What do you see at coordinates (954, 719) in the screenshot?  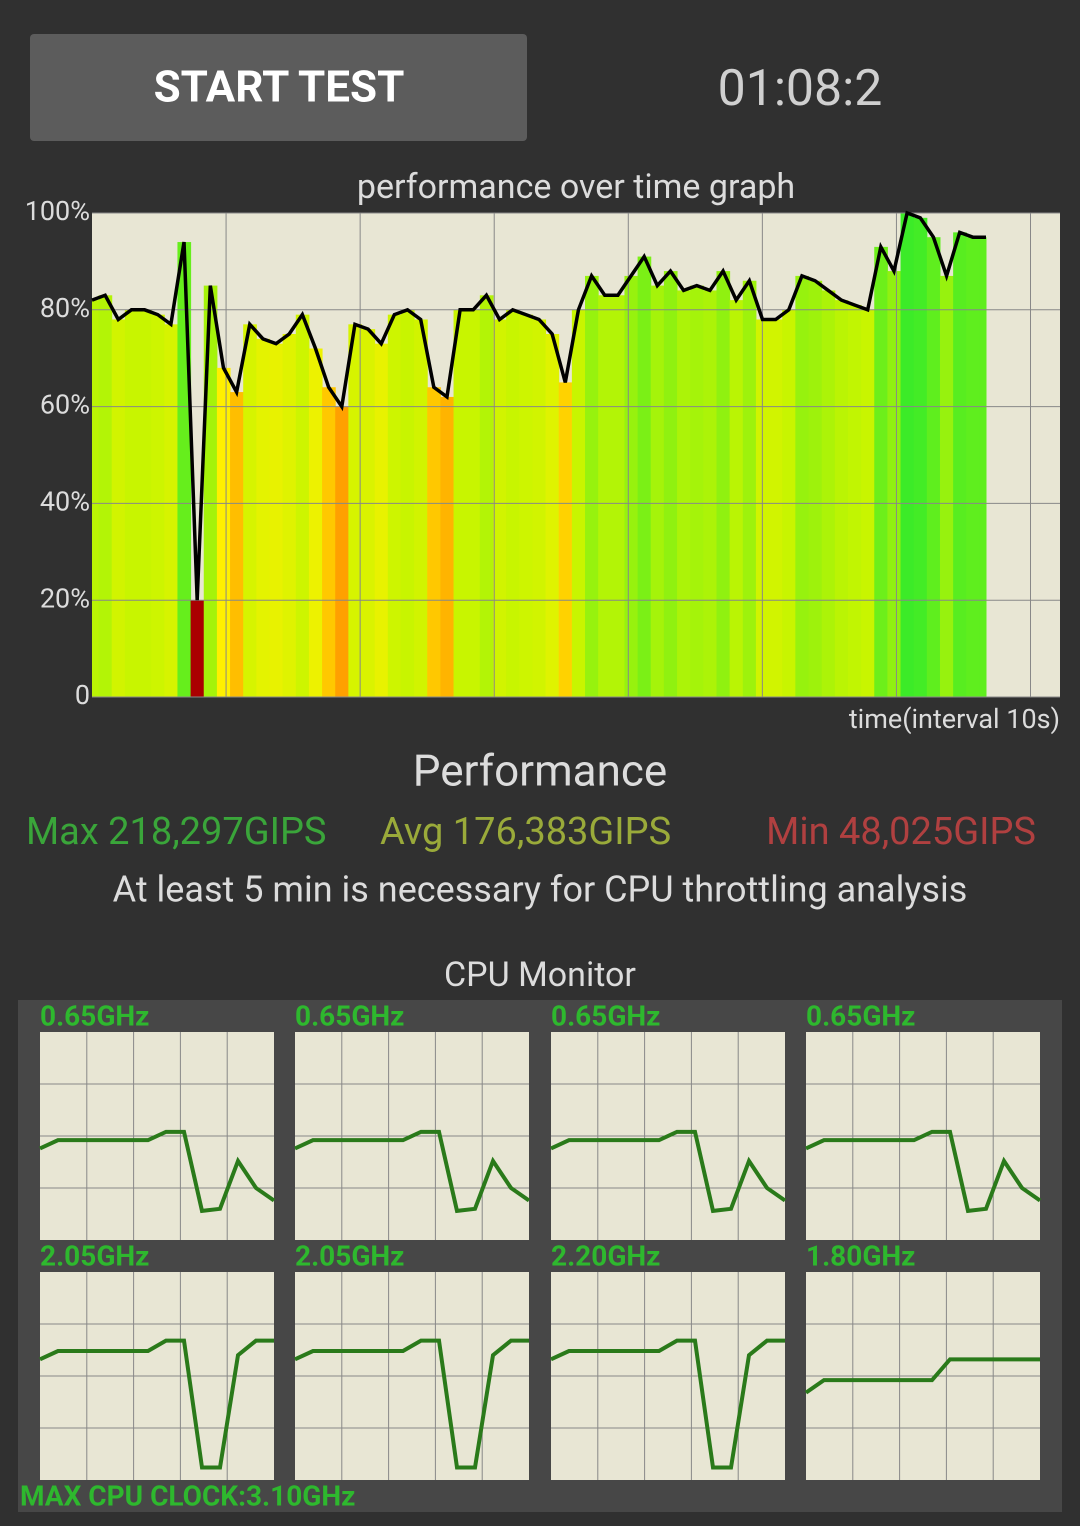 I see `x-axis-label: time(interval 10s)` at bounding box center [954, 719].